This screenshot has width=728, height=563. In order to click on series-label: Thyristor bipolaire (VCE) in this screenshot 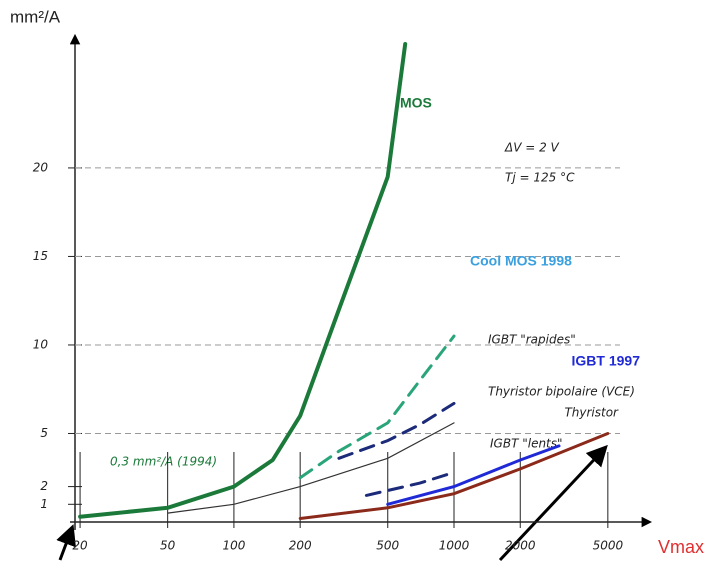, I will do `click(561, 392)`.